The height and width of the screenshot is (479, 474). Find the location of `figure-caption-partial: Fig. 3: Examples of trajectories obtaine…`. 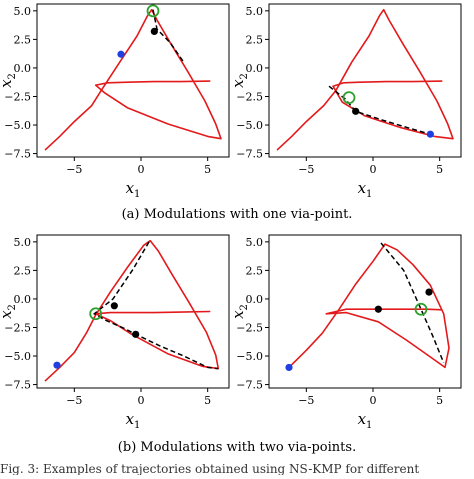

figure-caption-partial: Fig. 3: Examples of trajectories obtaine… is located at coordinates (210, 468).